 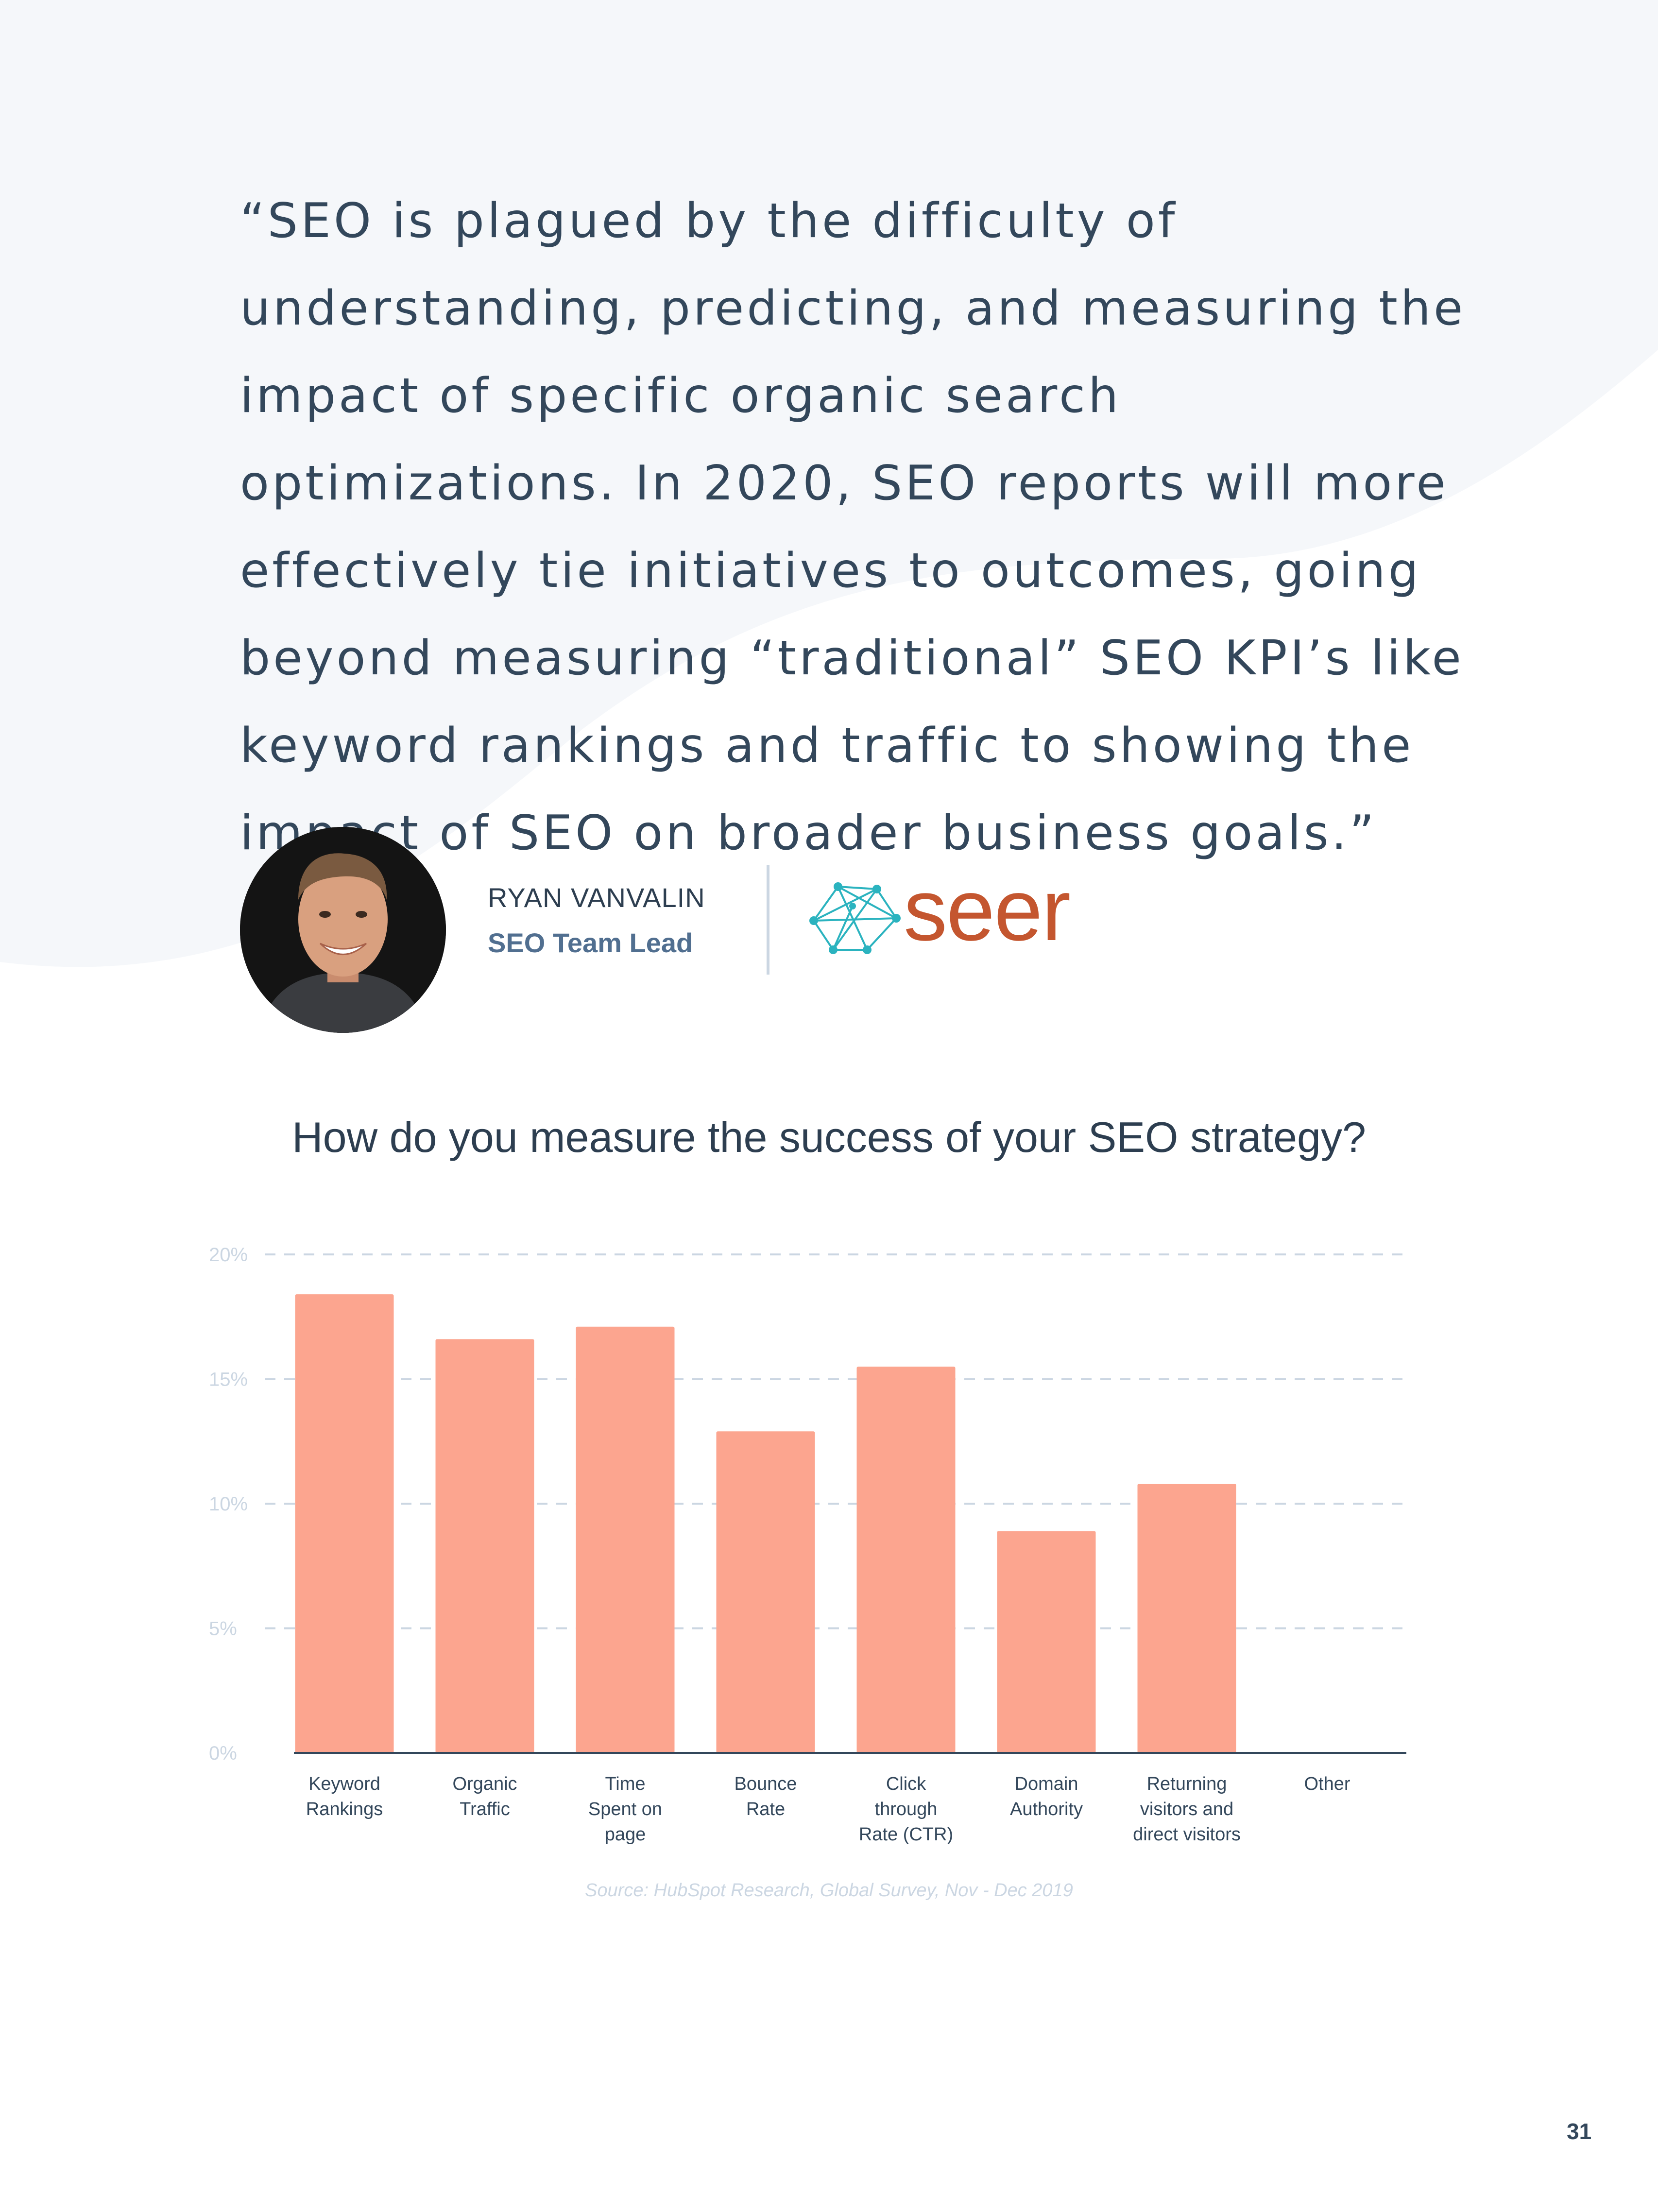 What do you see at coordinates (1046, 1796) in the screenshot?
I see `x-tick-label: Domain Authority` at bounding box center [1046, 1796].